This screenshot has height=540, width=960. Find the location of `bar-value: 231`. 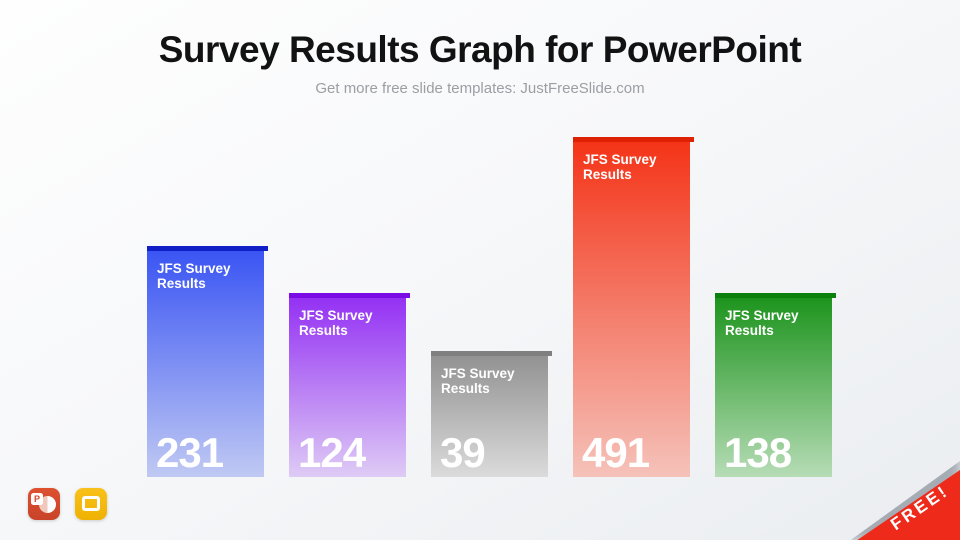

bar-value: 231 is located at coordinates (190, 452).